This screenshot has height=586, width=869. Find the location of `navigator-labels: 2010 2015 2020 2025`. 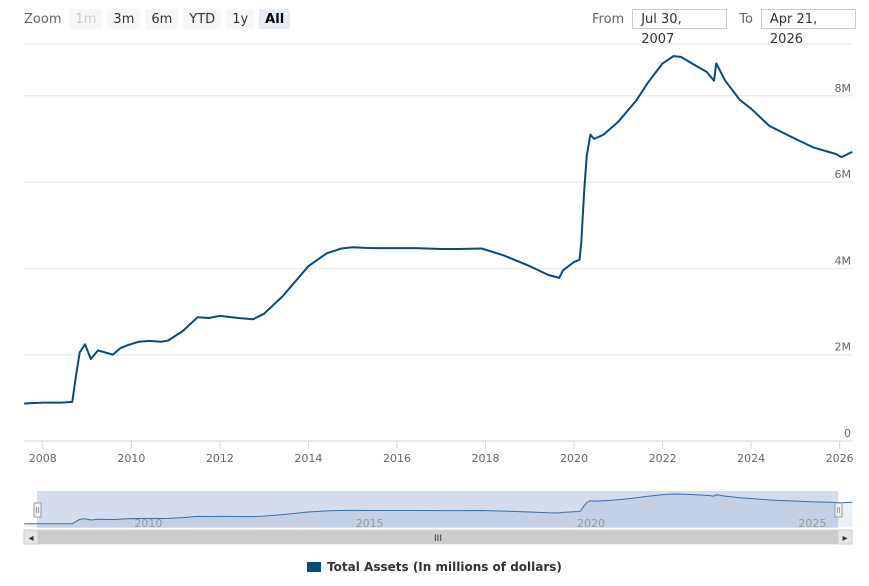

navigator-labels: 2010 2015 2020 2025 is located at coordinates (480, 523).